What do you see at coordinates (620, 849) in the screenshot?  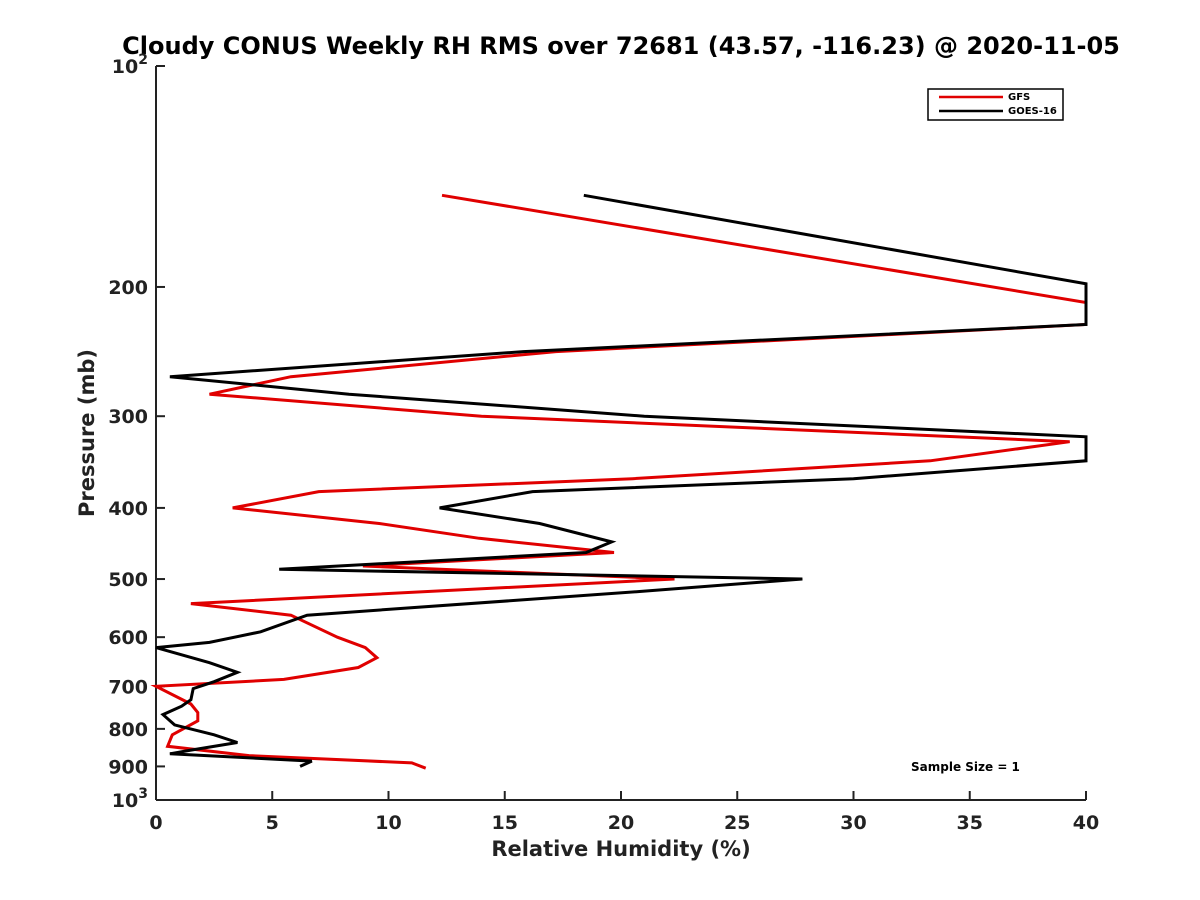 I see `x-axis-label: Relative Humidity (%)` at bounding box center [620, 849].